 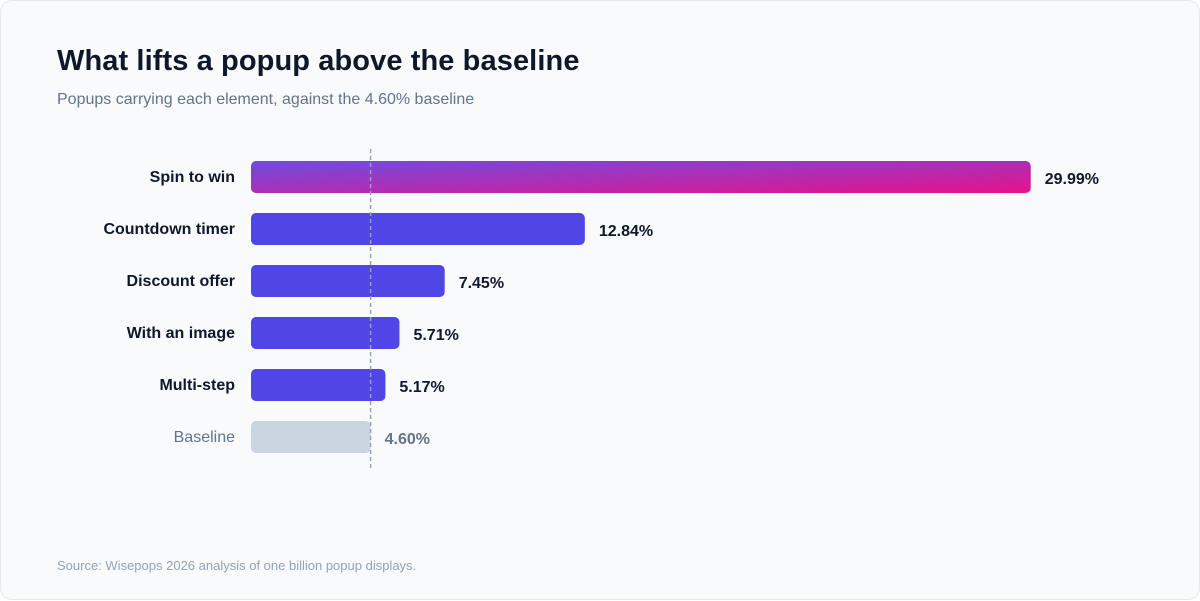 What do you see at coordinates (418, 229) in the screenshot?
I see `bar-countdown-timer` at bounding box center [418, 229].